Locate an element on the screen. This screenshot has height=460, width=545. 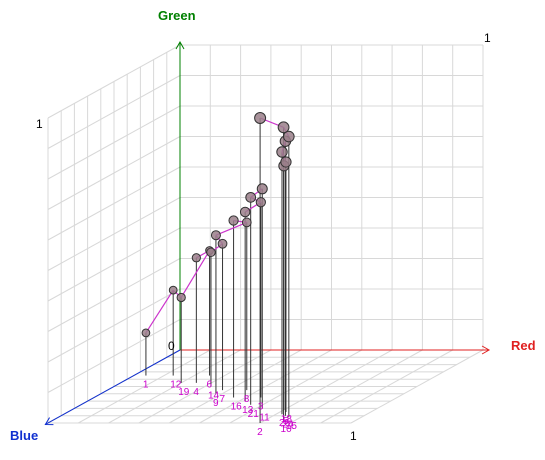
point-label: 20 is located at coordinates (285, 423).